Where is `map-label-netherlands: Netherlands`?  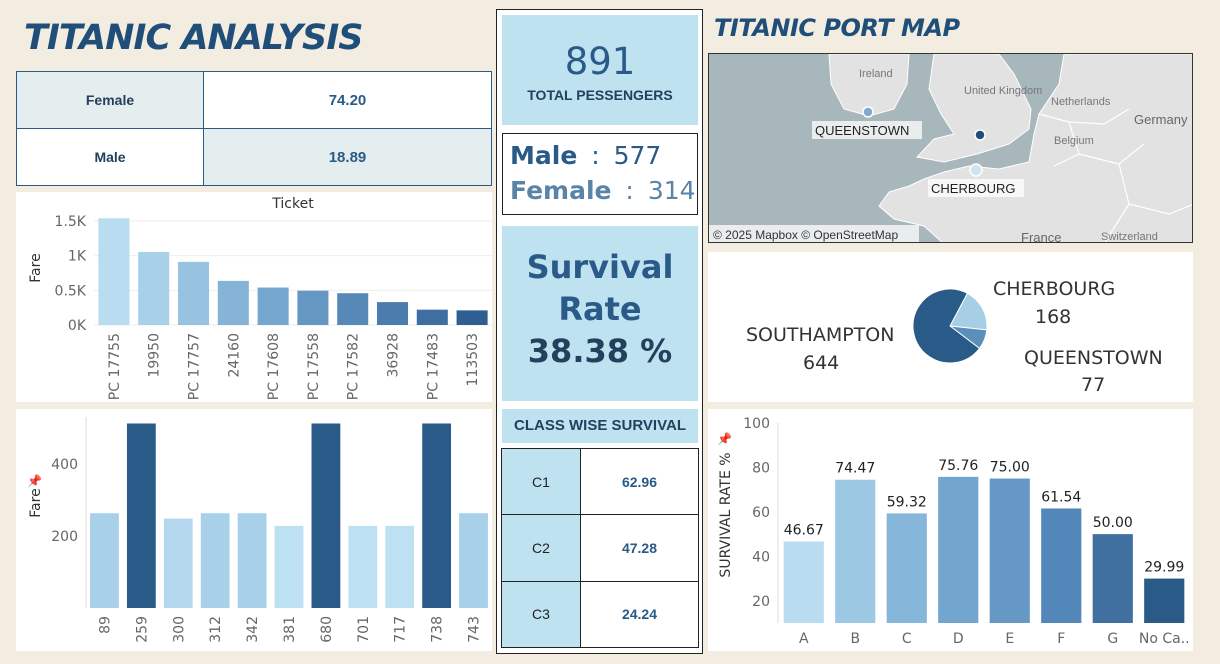 map-label-netherlands: Netherlands is located at coordinates (1081, 102).